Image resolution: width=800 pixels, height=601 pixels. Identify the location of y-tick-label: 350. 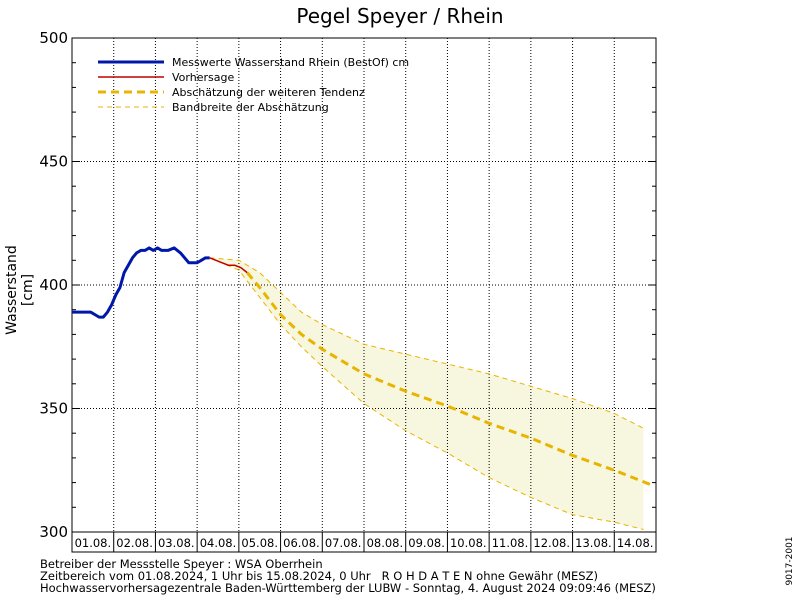
(53, 409).